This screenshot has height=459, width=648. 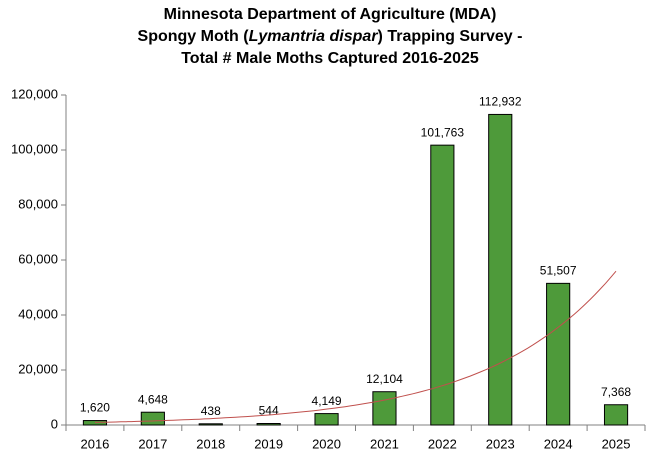 I want to click on y-tick-label: 120,000, so click(x=34, y=93).